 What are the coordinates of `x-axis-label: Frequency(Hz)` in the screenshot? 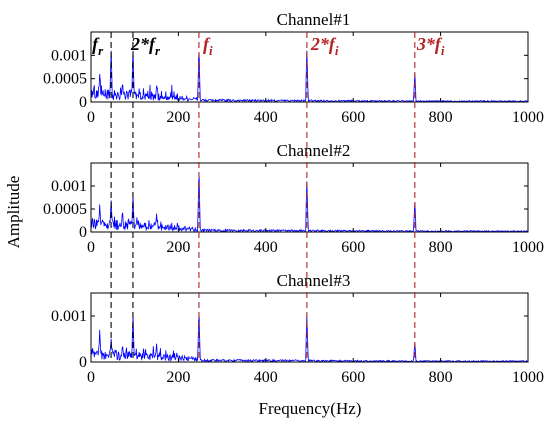 It's located at (310, 408).